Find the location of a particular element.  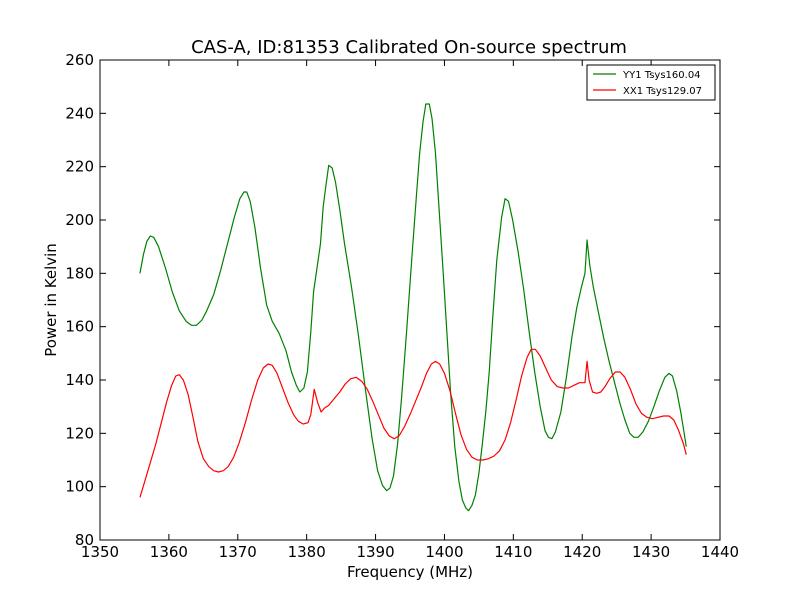

y-tick-label: 140 is located at coordinates (79, 380).